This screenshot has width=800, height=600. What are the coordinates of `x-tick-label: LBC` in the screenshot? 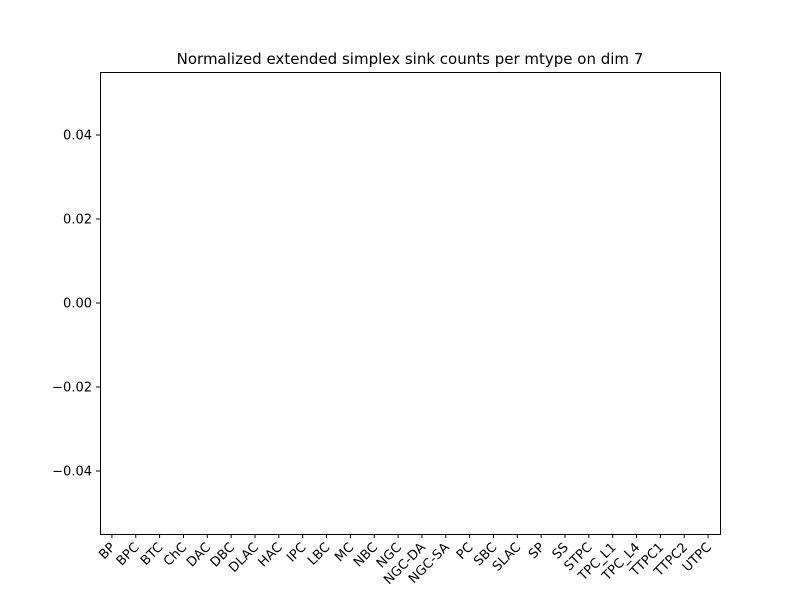 It's located at (319, 554).